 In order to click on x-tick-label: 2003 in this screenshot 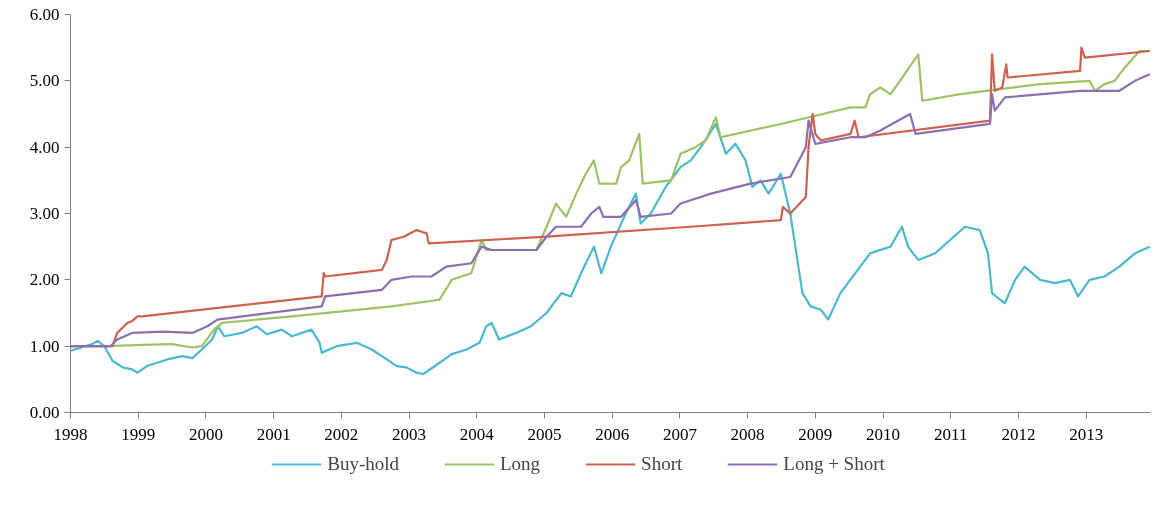, I will do `click(409, 434)`.